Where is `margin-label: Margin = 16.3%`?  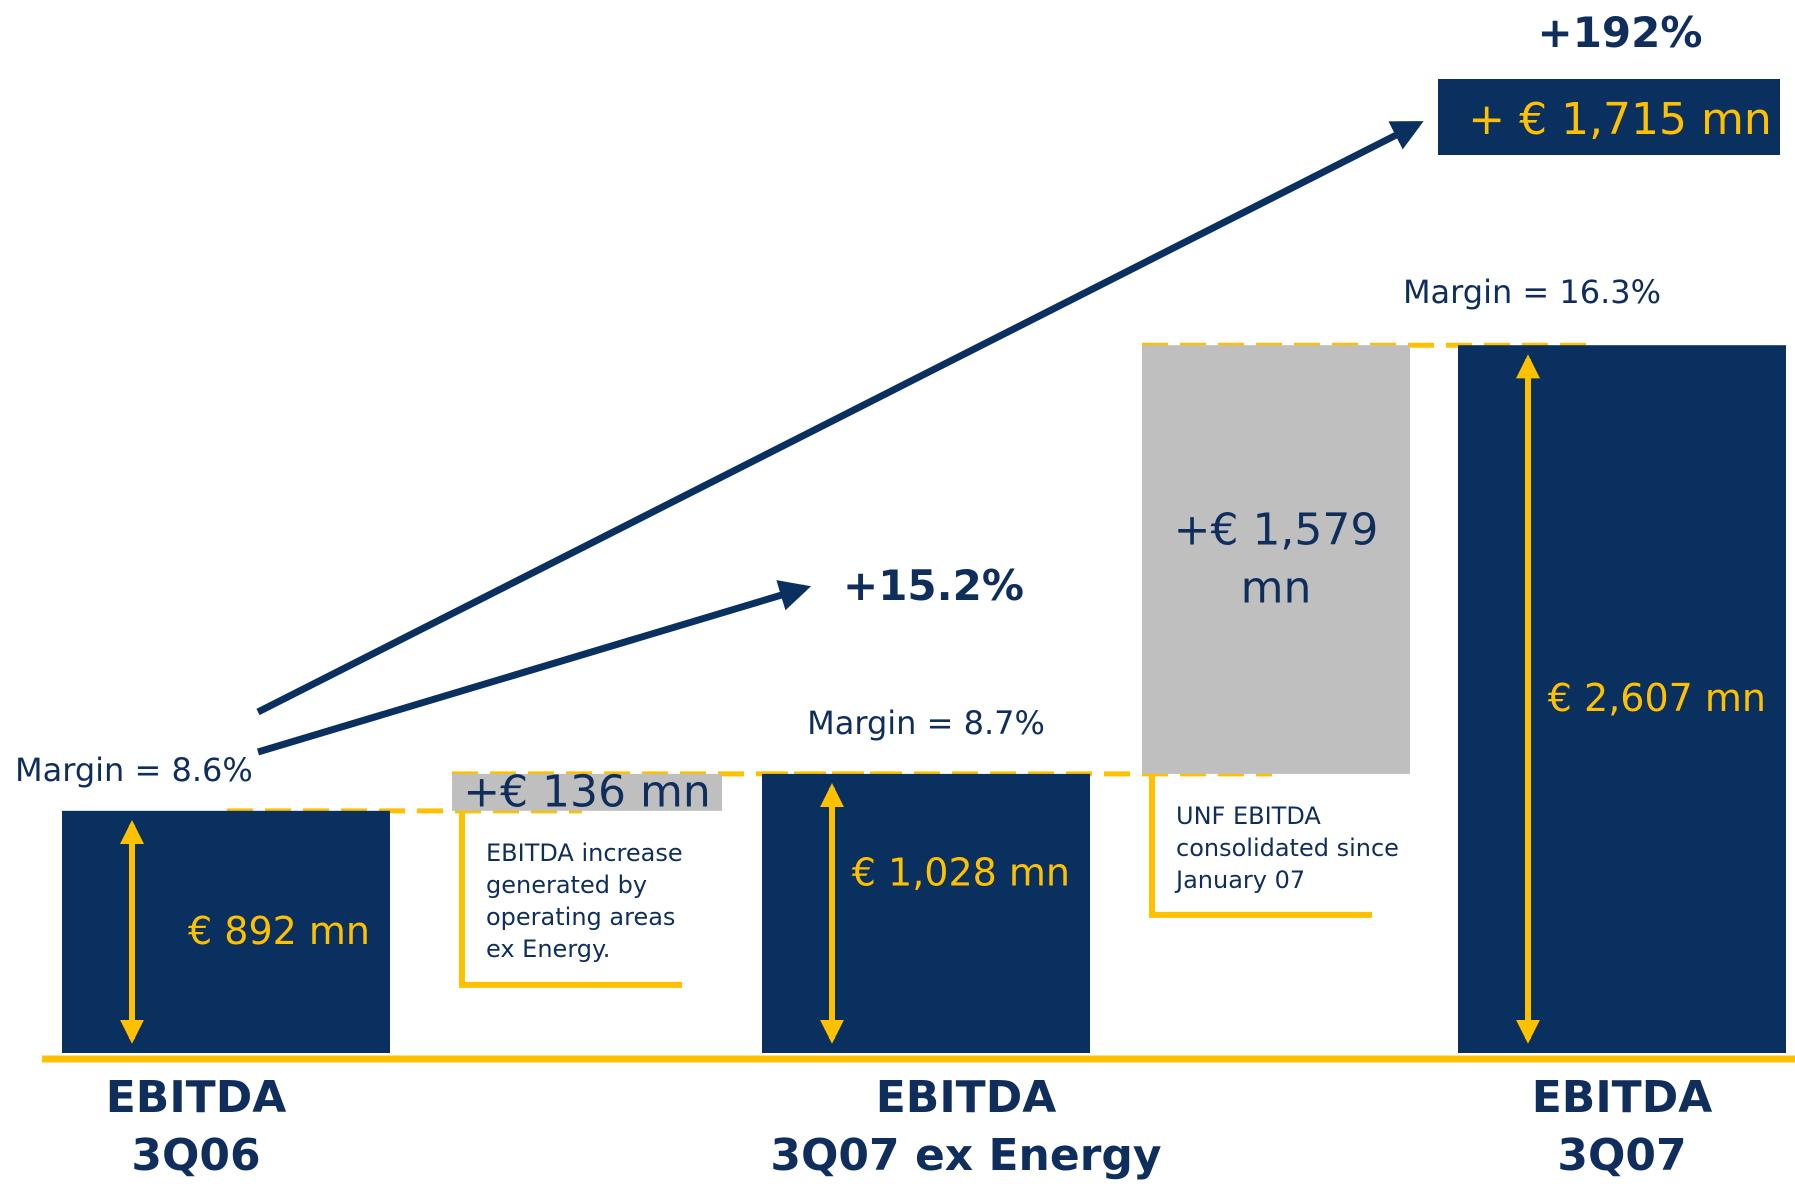 margin-label: Margin = 16.3% is located at coordinates (1532, 292).